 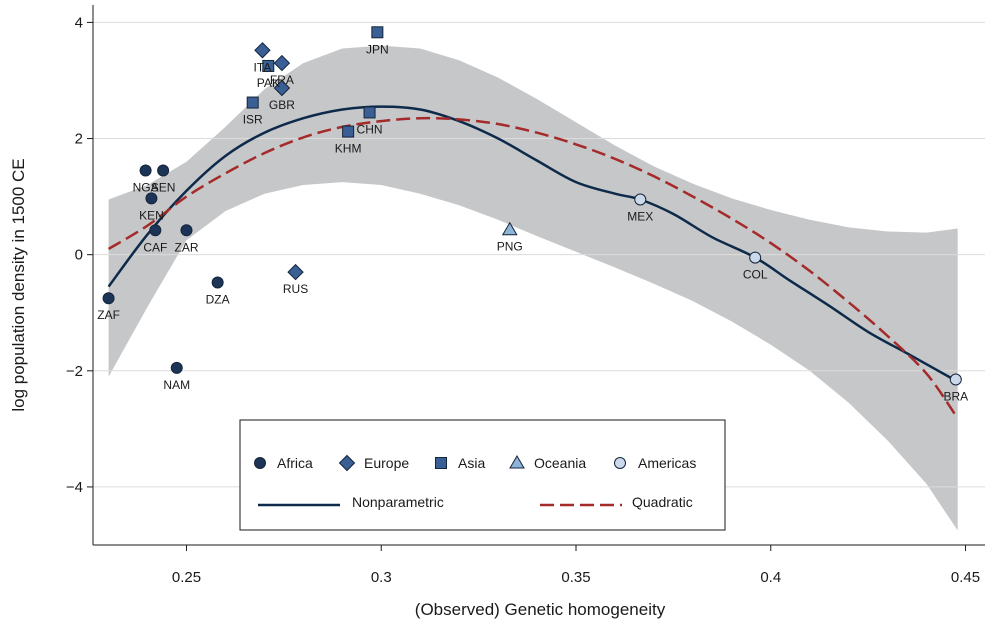 What do you see at coordinates (510, 247) in the screenshot?
I see `point-label-png: PNG` at bounding box center [510, 247].